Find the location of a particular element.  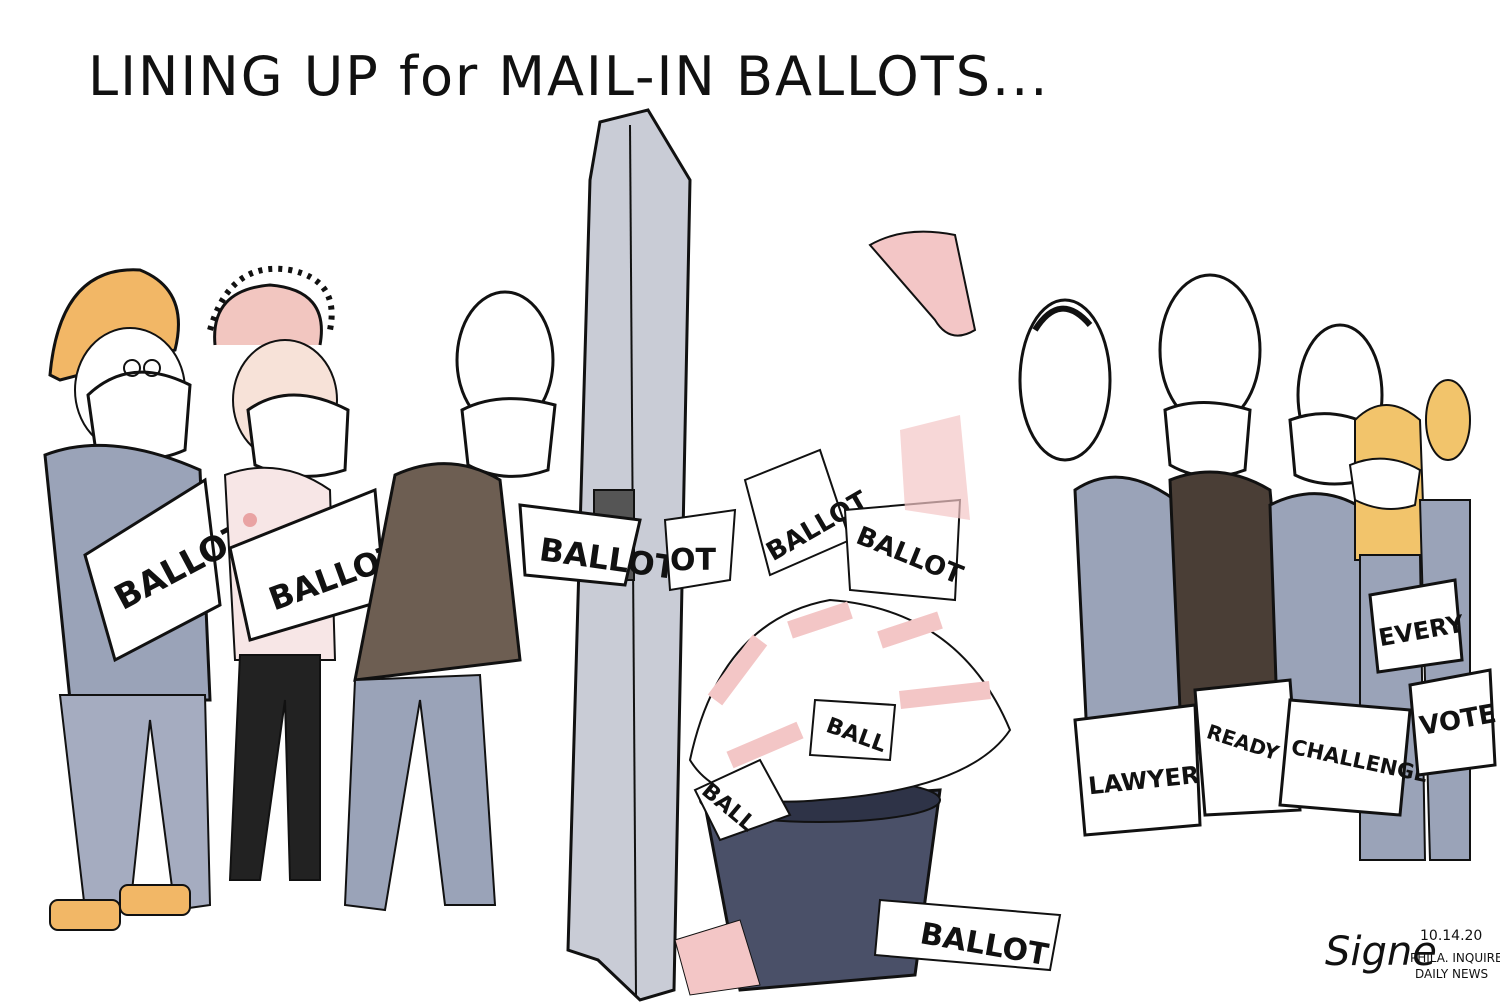

cartoon-date: 10.14.20 is located at coordinates (1451, 936).